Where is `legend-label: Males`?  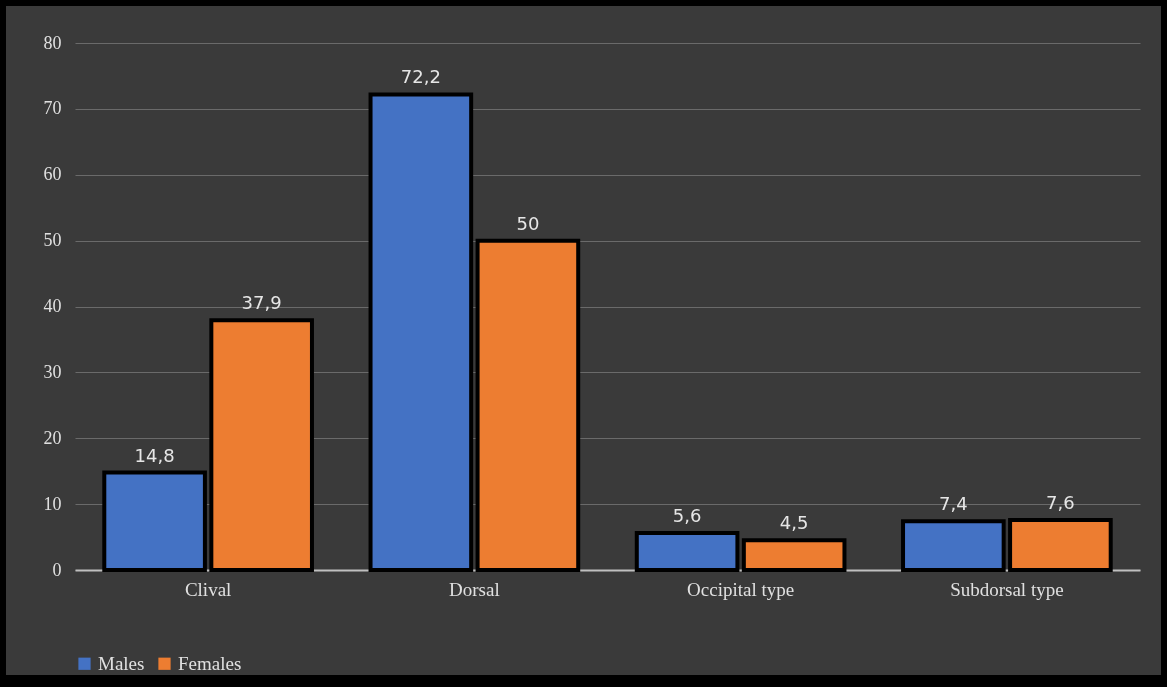
legend-label: Males is located at coordinates (121, 663).